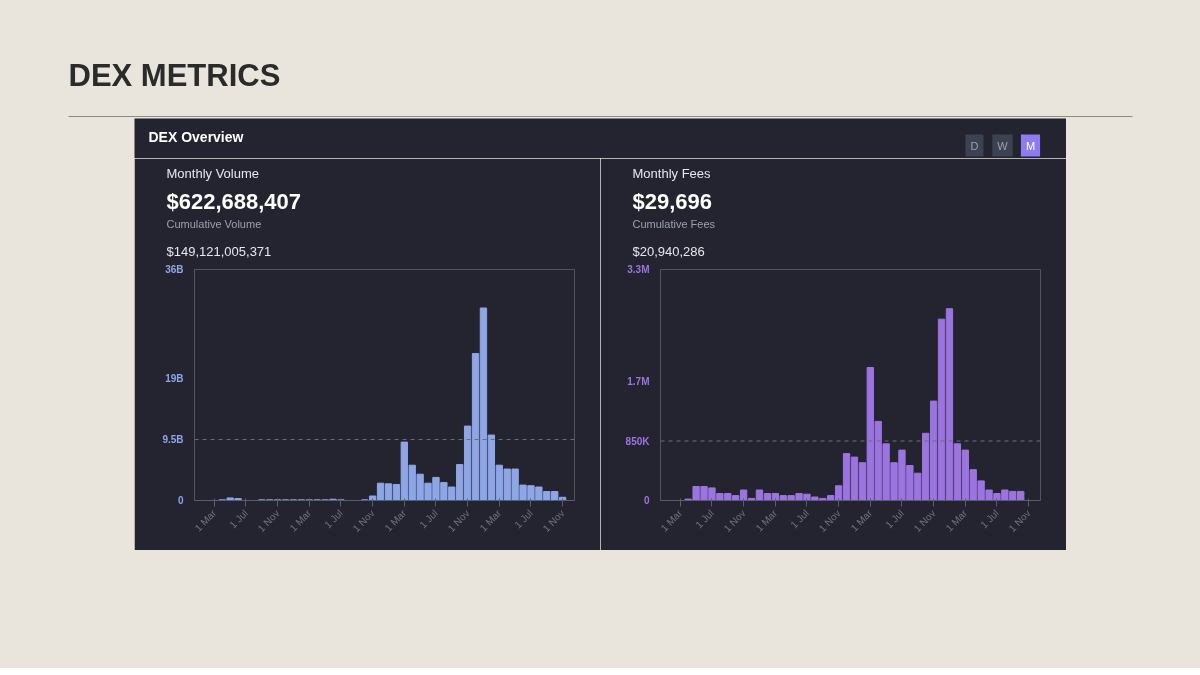 The width and height of the screenshot is (1200, 675). Describe the element at coordinates (668, 251) in the screenshot. I see `text: $20,940,286` at that location.